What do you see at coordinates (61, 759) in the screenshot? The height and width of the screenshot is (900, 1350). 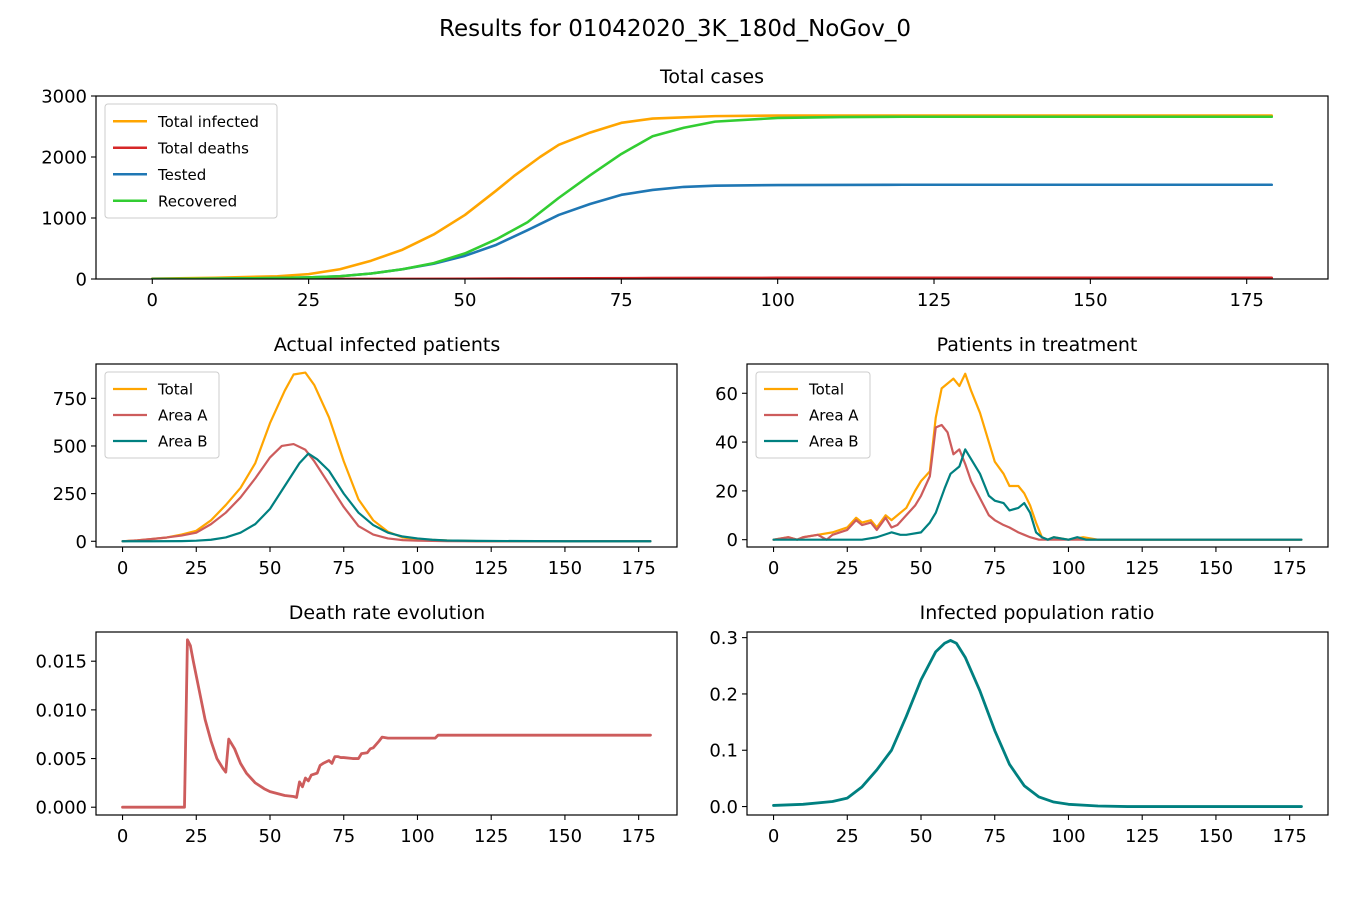 I see `y-tick-label: 0.005` at bounding box center [61, 759].